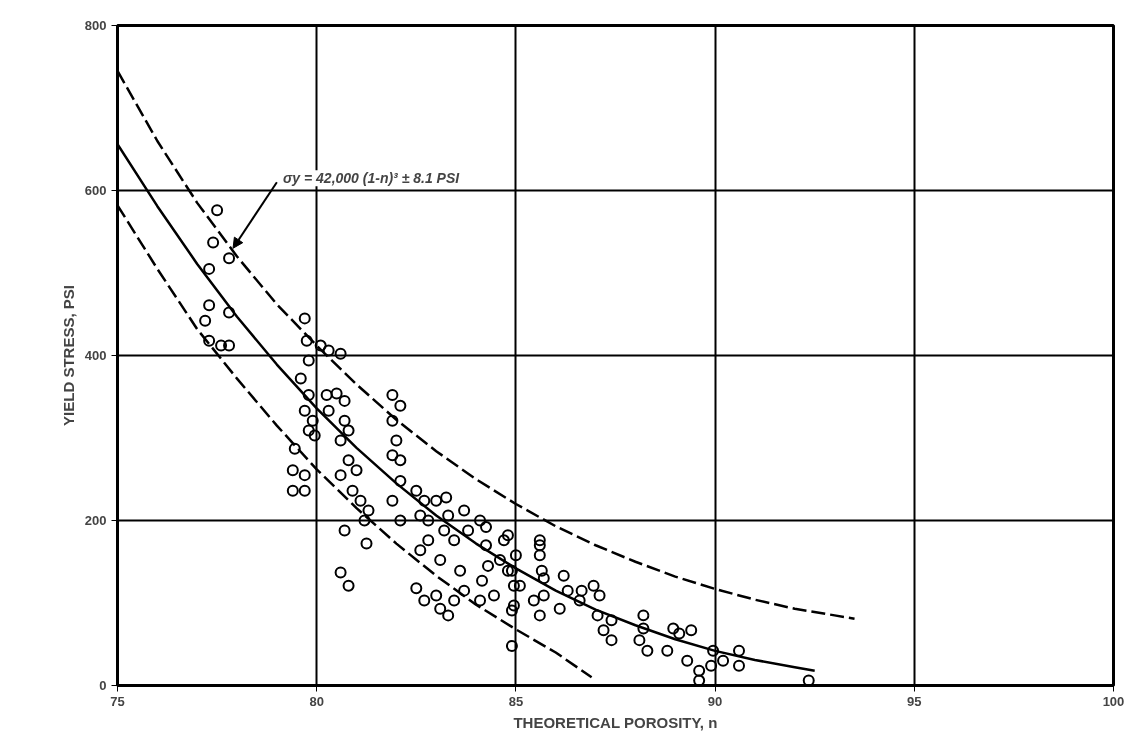 The height and width of the screenshot is (753, 1136). I want to click on x-axis-title: THEORETICAL POROSITY, n, so click(615, 722).